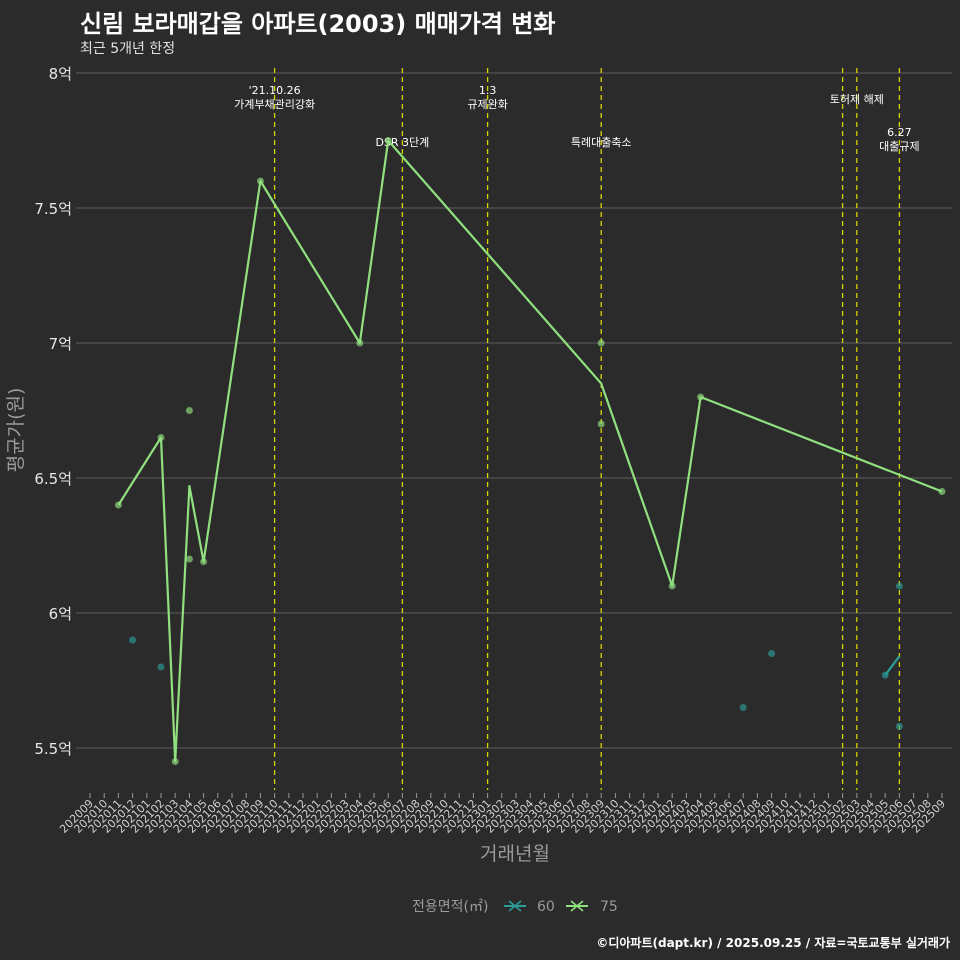  What do you see at coordinates (899, 132) in the screenshot?
I see `event-label-6-0: 6.27` at bounding box center [899, 132].